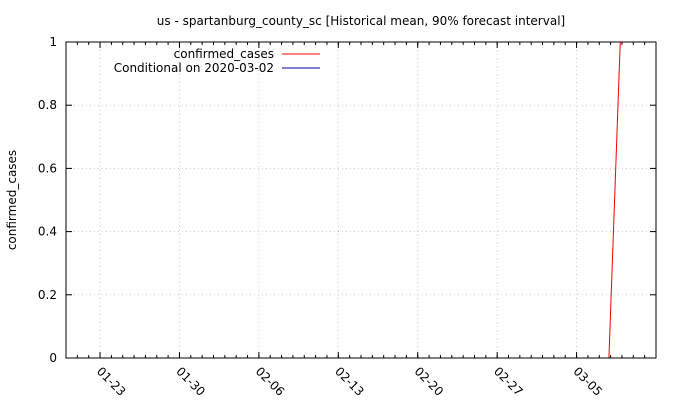 The width and height of the screenshot is (680, 400). Describe the element at coordinates (224, 54) in the screenshot. I see `legend-label-0: confirmed_cases` at that location.